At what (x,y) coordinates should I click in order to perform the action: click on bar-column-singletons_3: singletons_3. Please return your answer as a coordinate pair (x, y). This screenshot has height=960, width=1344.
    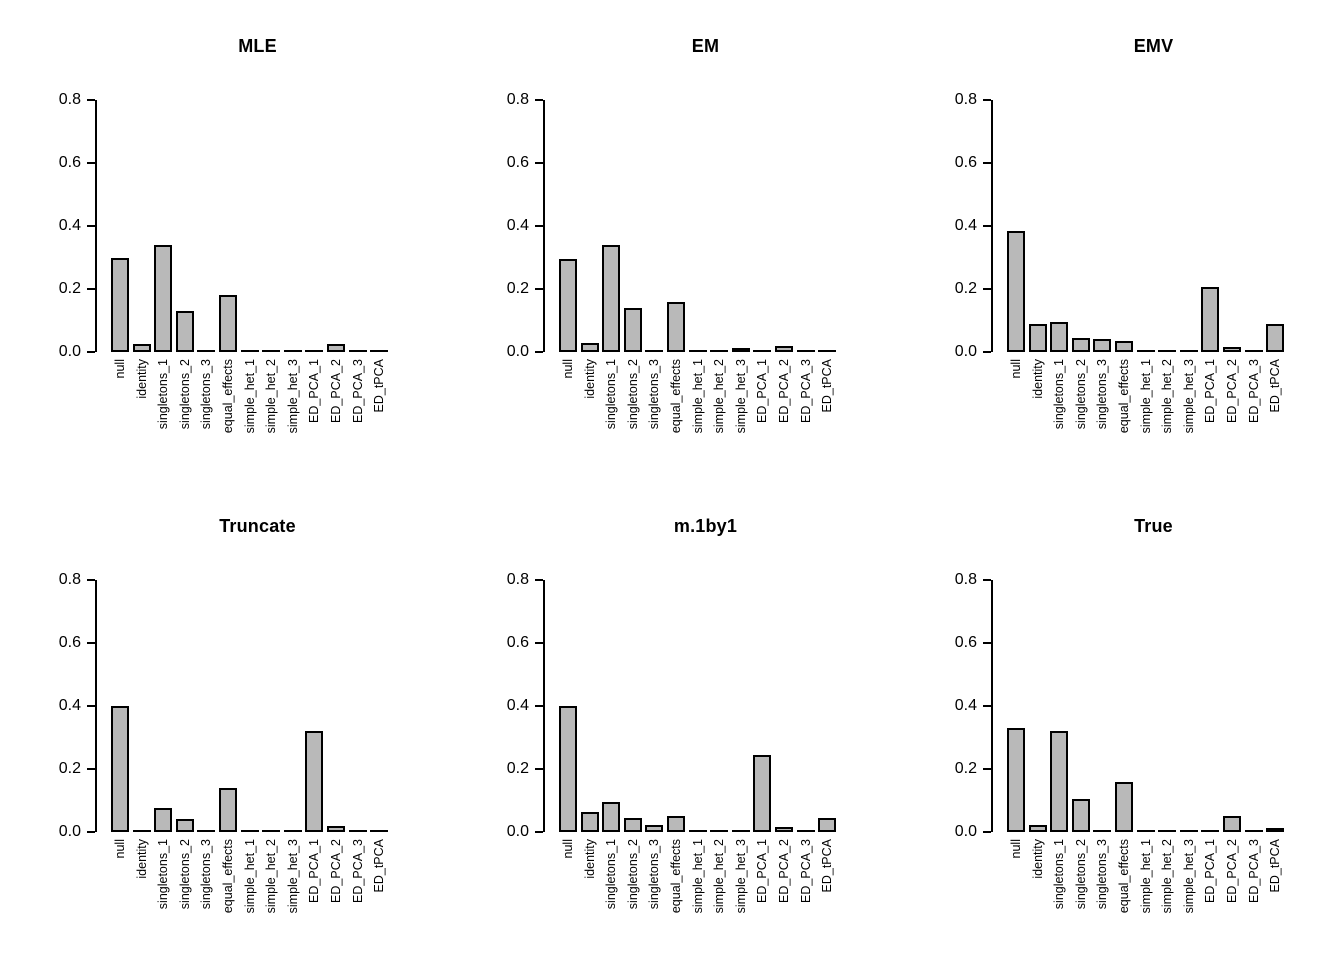
    Looking at the image, I should click on (206, 744).